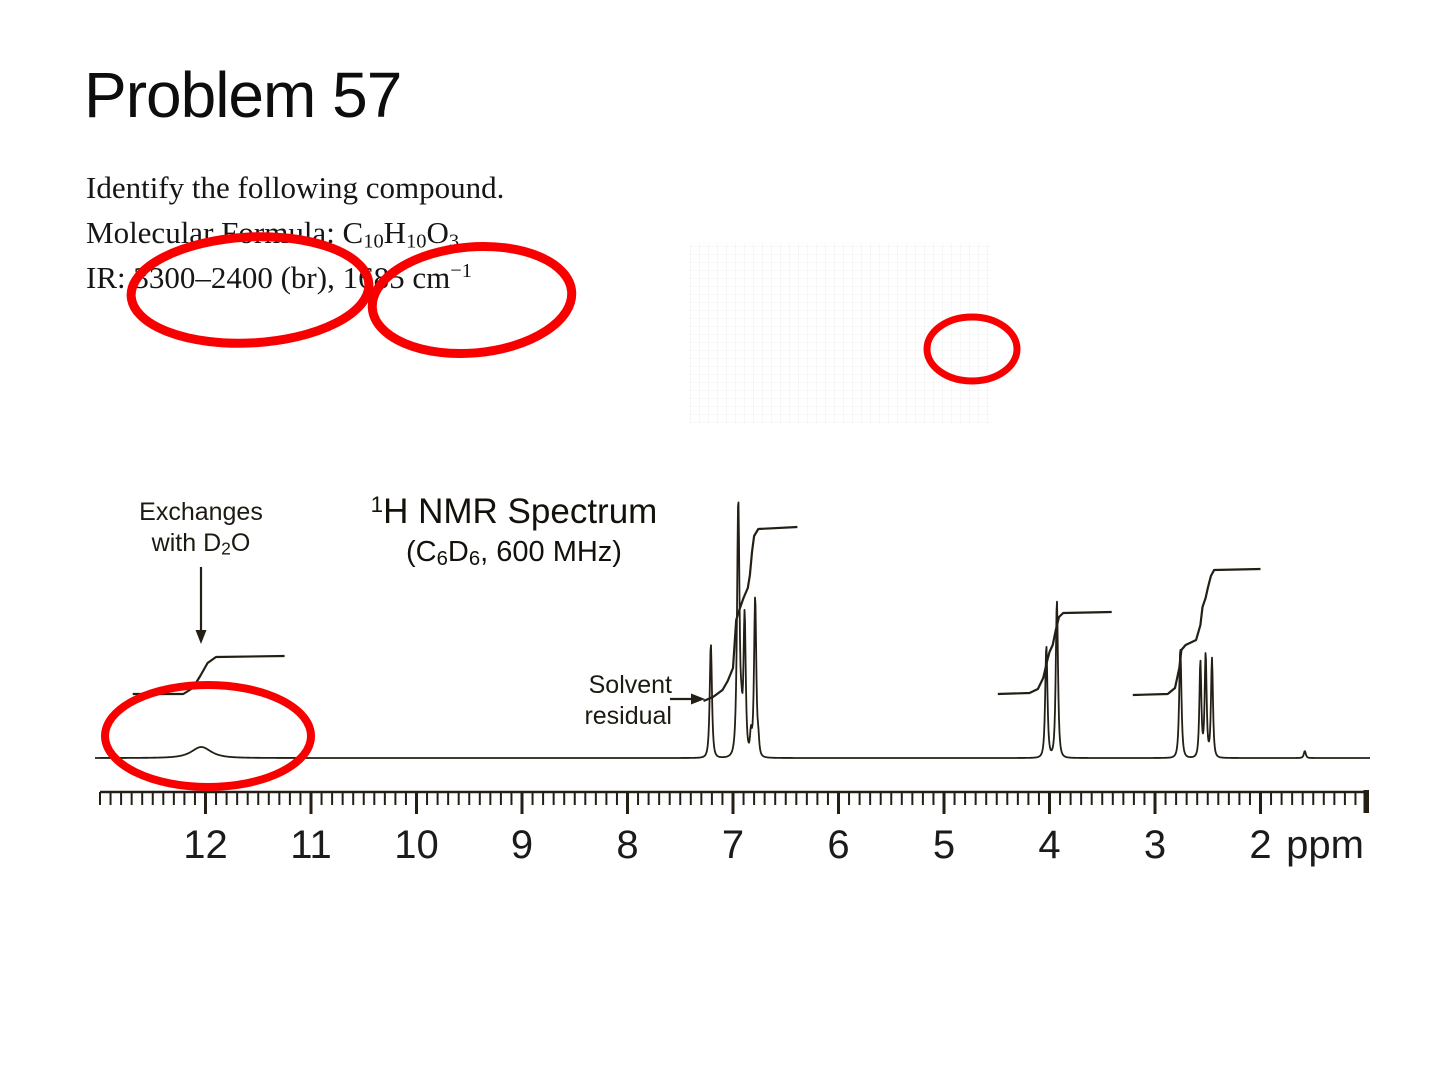 This screenshot has height=1080, width=1440. What do you see at coordinates (311, 845) in the screenshot?
I see `axis-tick-label: 11` at bounding box center [311, 845].